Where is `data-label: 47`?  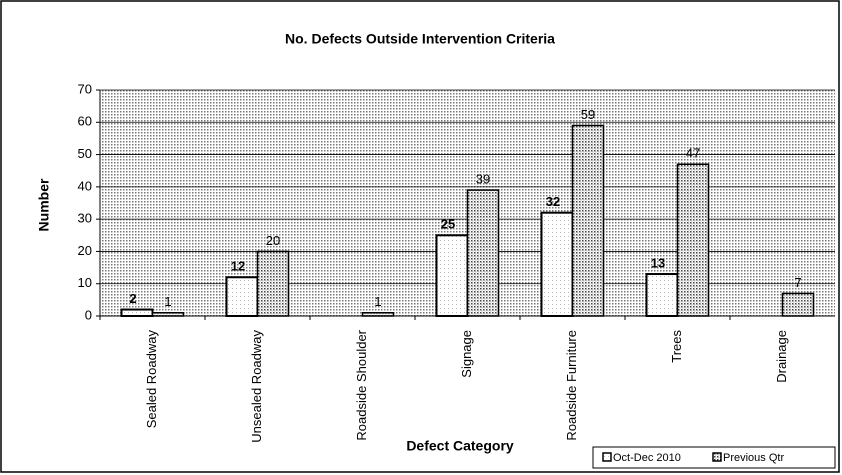 data-label: 47 is located at coordinates (693, 153).